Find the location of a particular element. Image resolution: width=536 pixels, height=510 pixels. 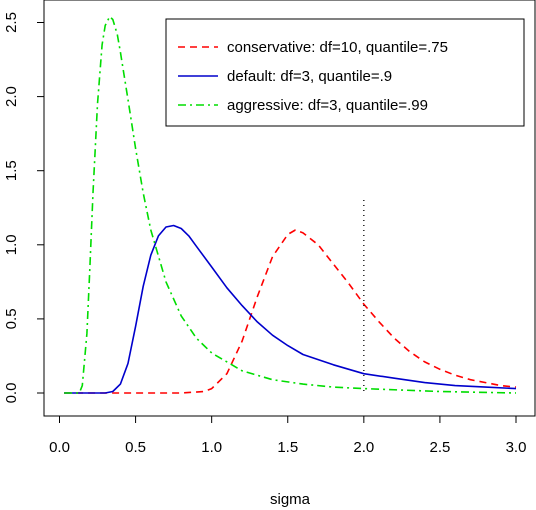

x-tick-label-4: 2.0 is located at coordinates (363, 447).